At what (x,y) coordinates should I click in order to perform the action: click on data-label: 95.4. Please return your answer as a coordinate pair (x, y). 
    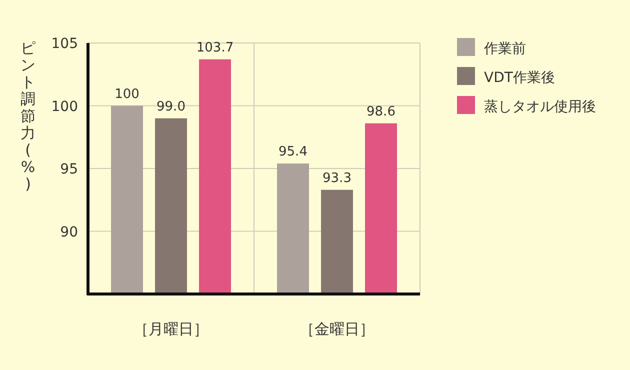
    Looking at the image, I should click on (293, 152).